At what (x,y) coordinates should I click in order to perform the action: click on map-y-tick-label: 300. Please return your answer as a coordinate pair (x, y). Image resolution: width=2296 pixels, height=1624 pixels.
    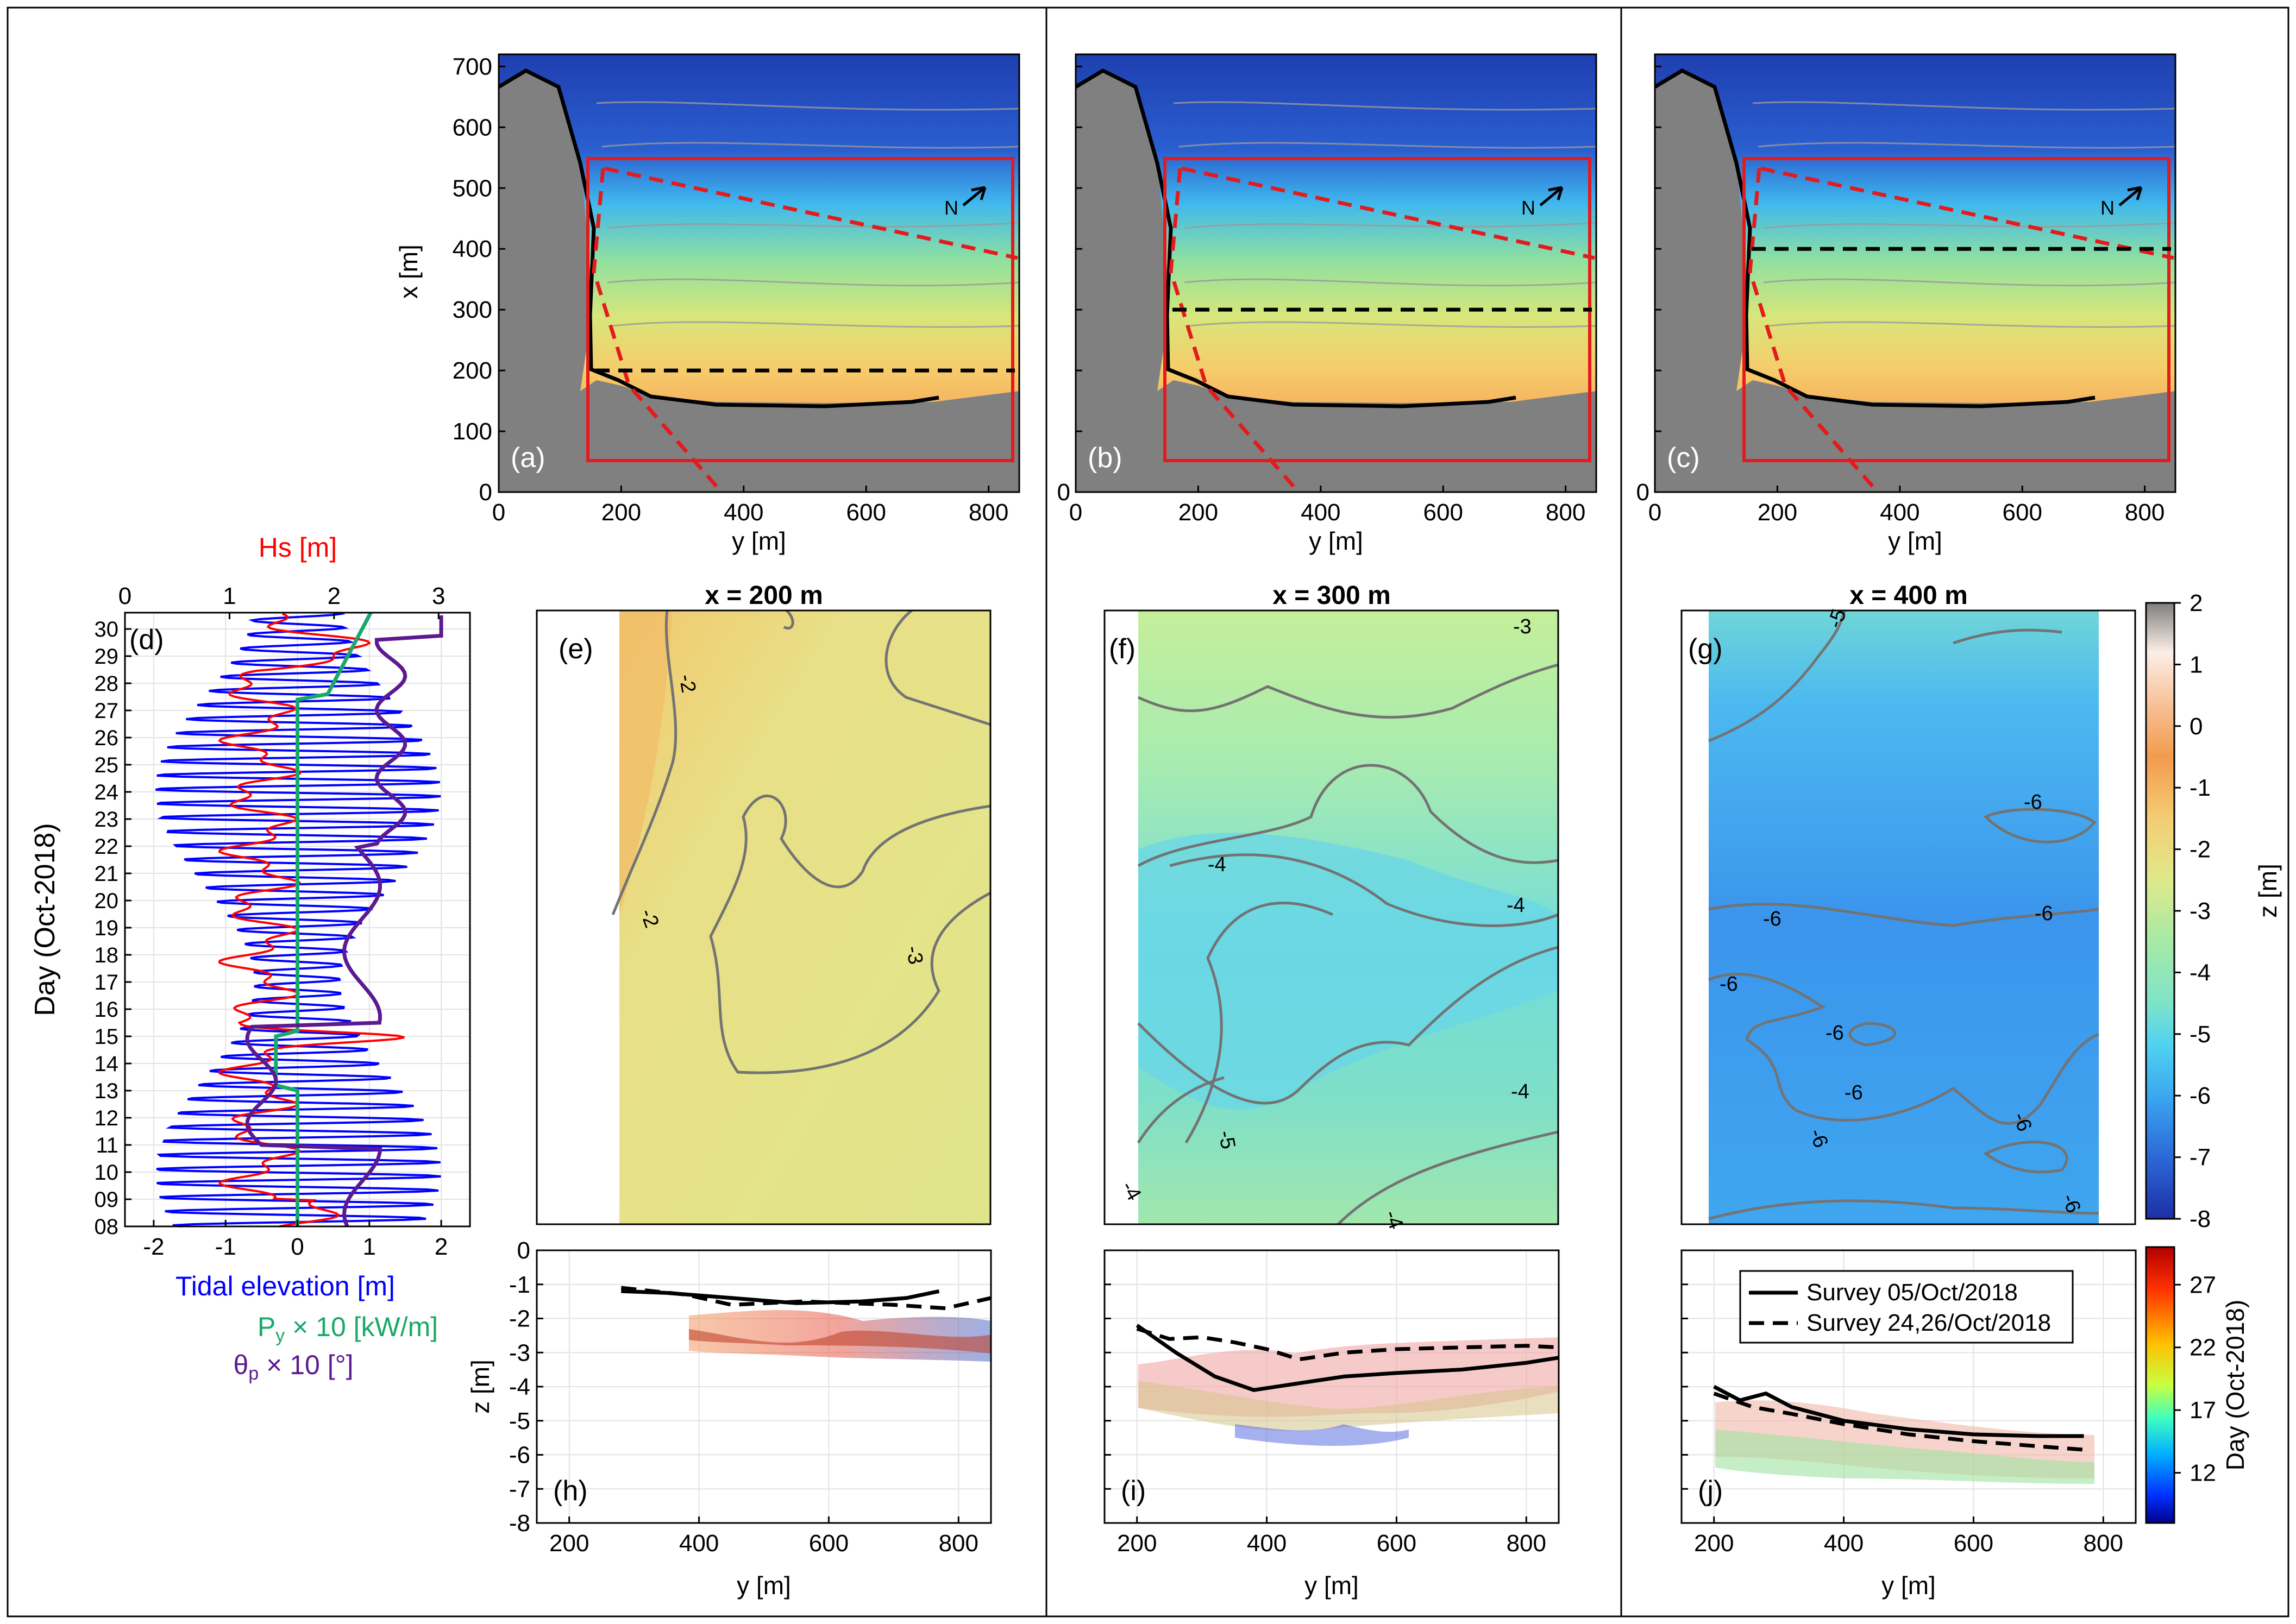
    Looking at the image, I should click on (472, 310).